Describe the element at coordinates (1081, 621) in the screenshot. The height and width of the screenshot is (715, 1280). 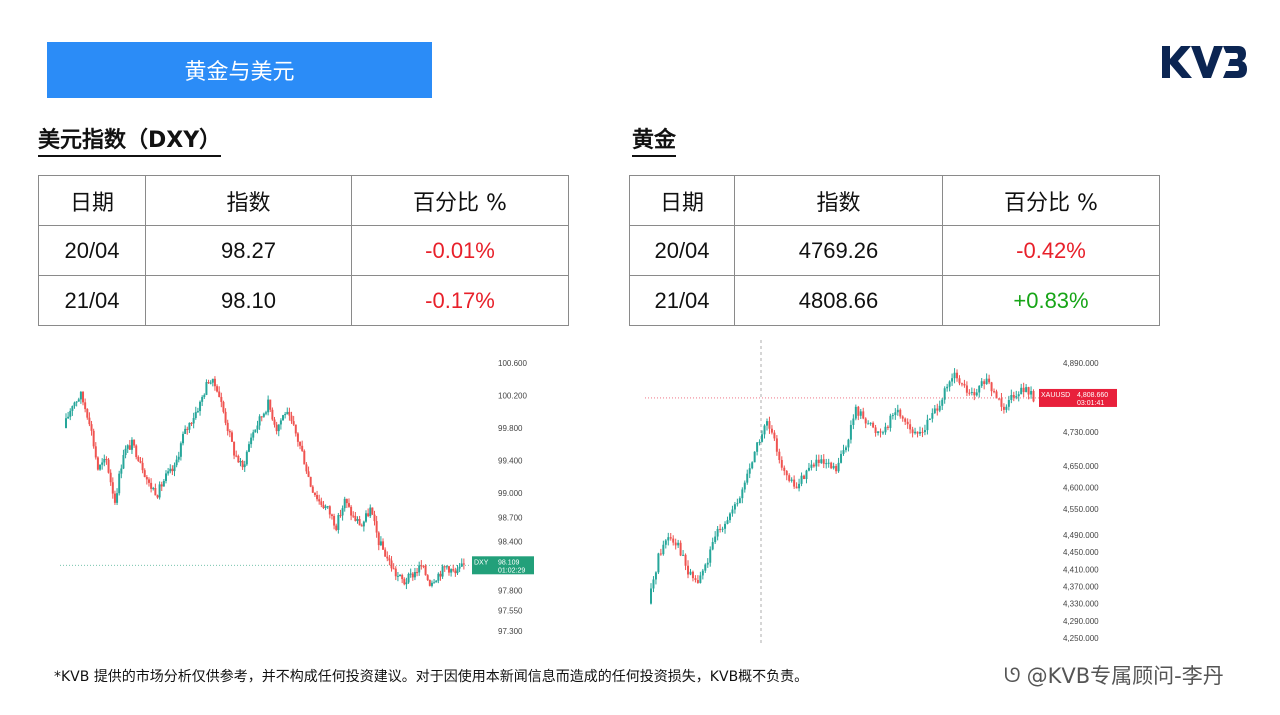
I see `y-tick-label: 4,290.000` at that location.